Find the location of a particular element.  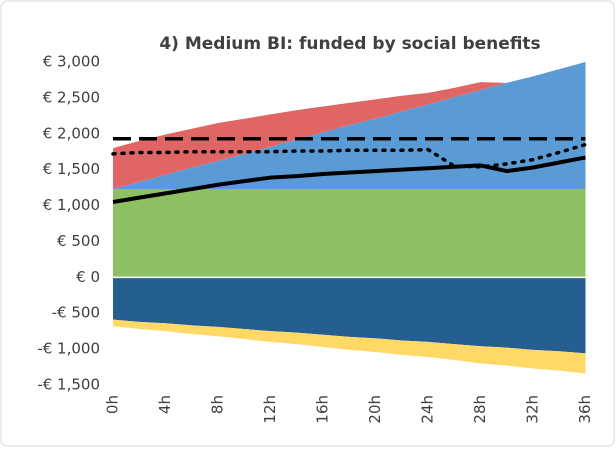

y-tick-label: € 1,500 is located at coordinates (71, 169).